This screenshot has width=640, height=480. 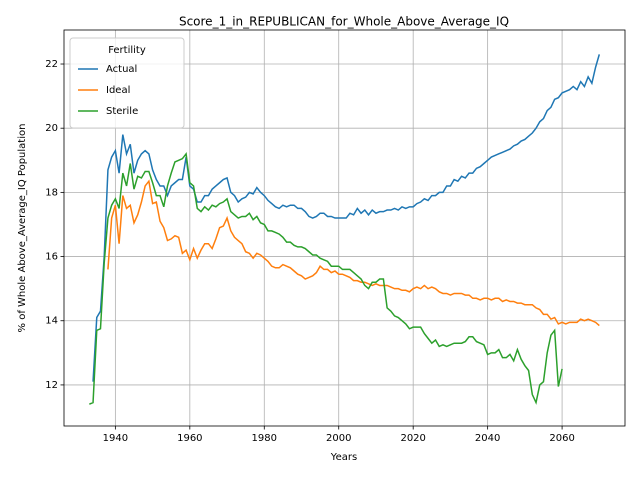 I want to click on legend-box, so click(x=127, y=83).